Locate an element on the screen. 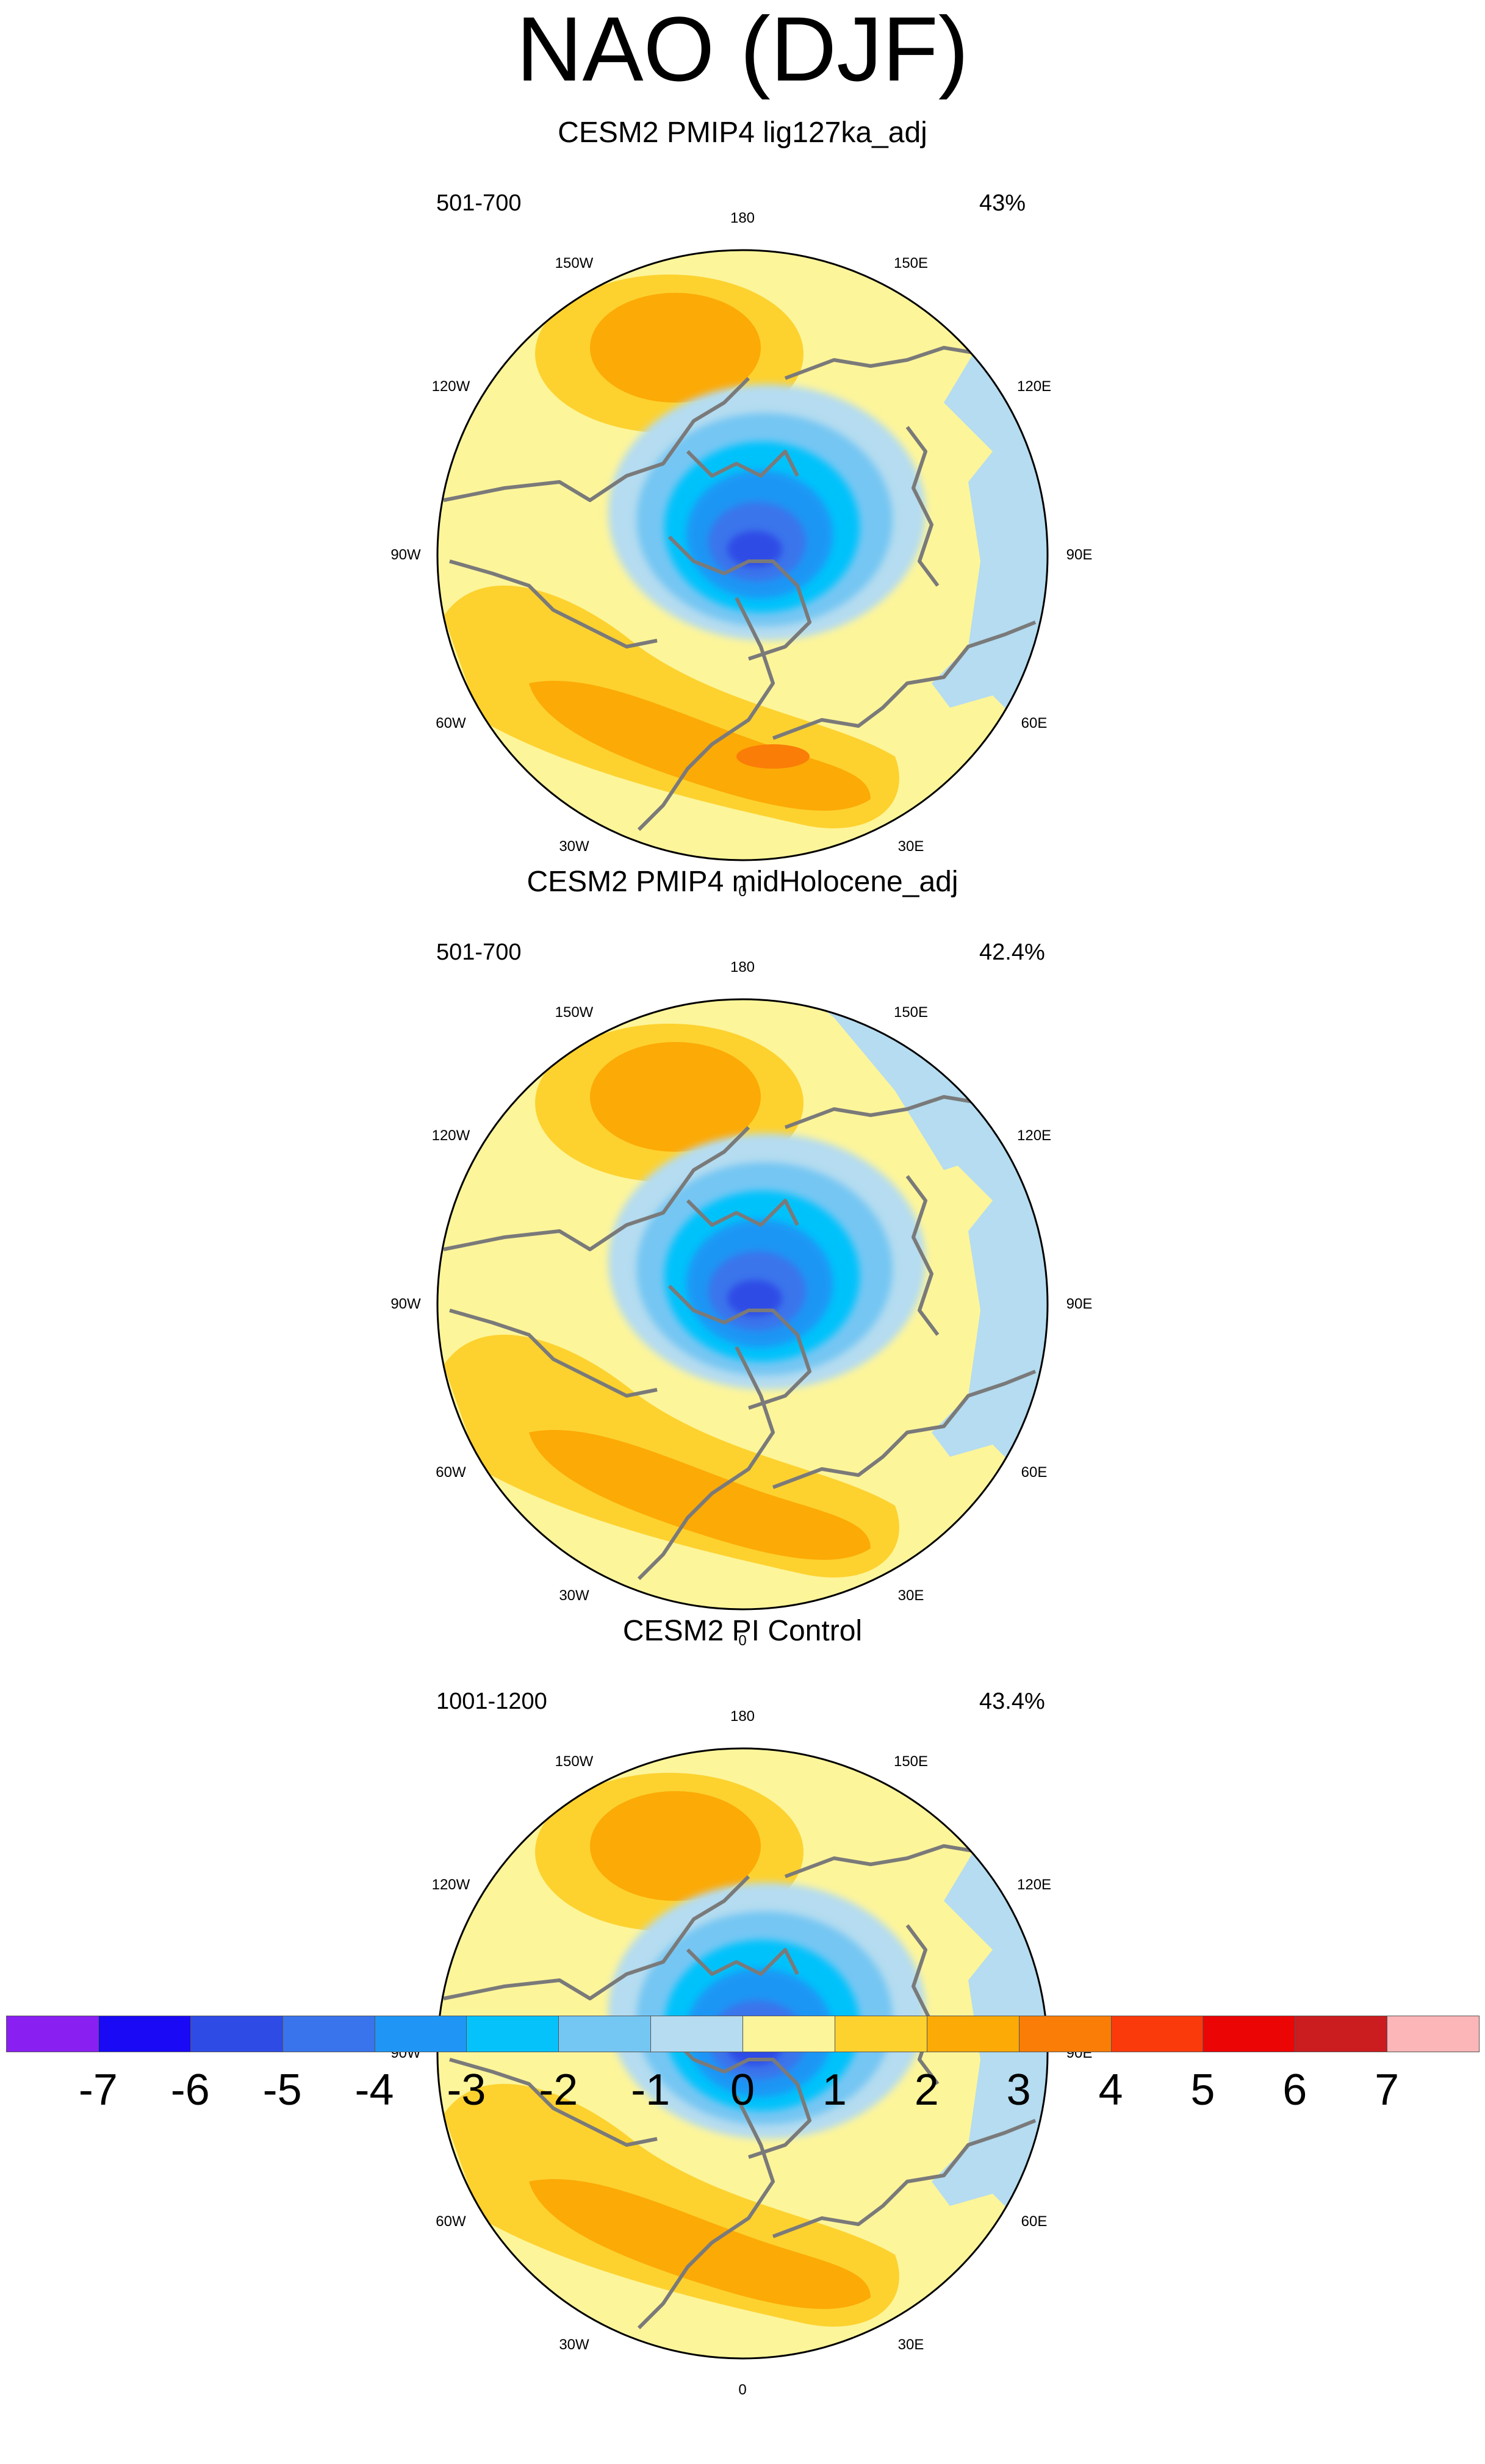  colorbar-tick-label: -5 is located at coordinates (282, 2090).